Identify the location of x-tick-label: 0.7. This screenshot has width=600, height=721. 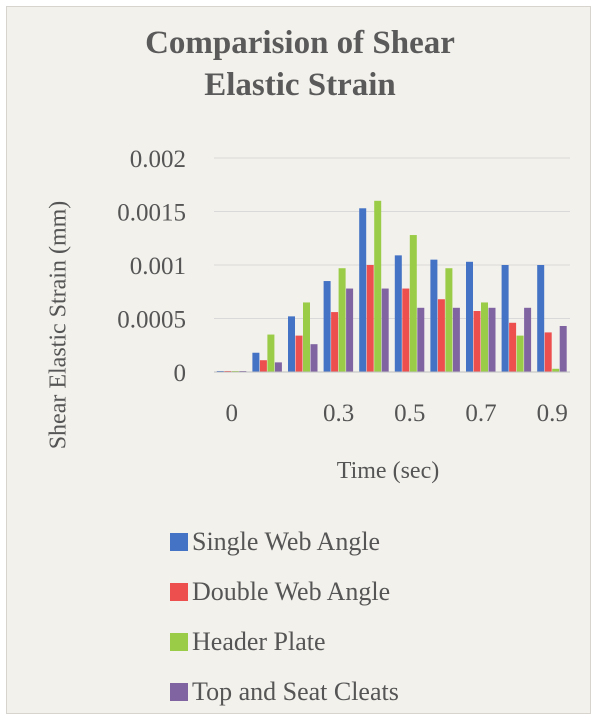
(480, 413).